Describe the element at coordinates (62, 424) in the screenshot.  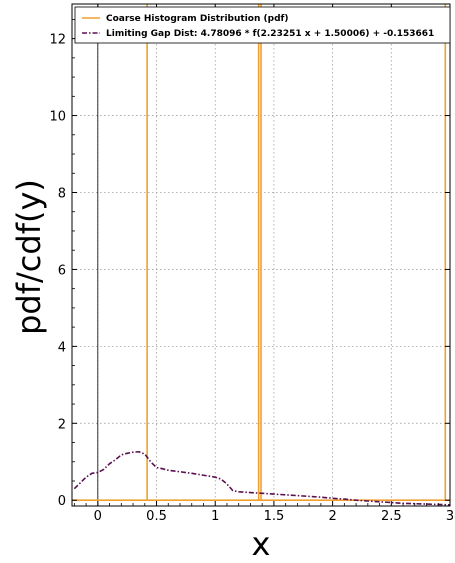
I see `y-tick-label: 2` at that location.